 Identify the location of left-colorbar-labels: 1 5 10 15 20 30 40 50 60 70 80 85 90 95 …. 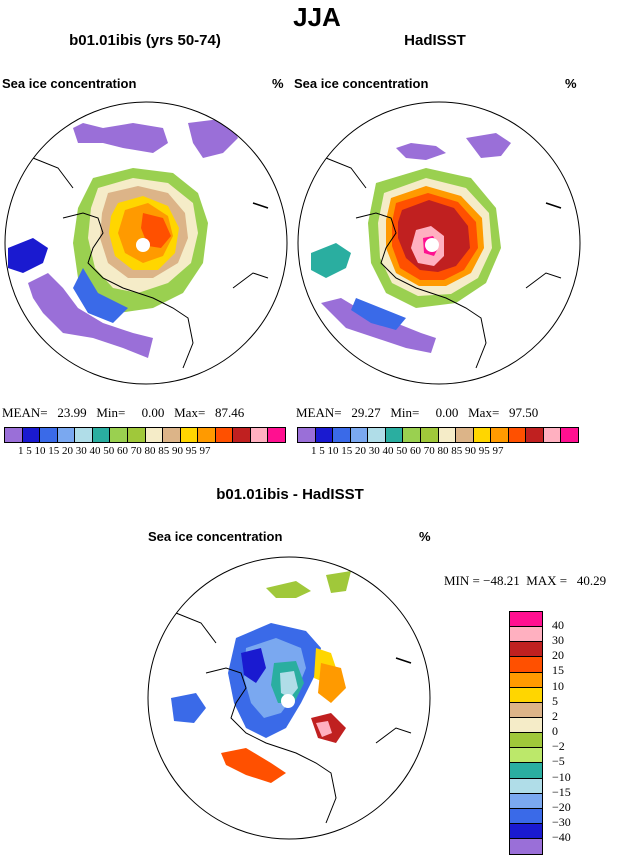
(114, 451).